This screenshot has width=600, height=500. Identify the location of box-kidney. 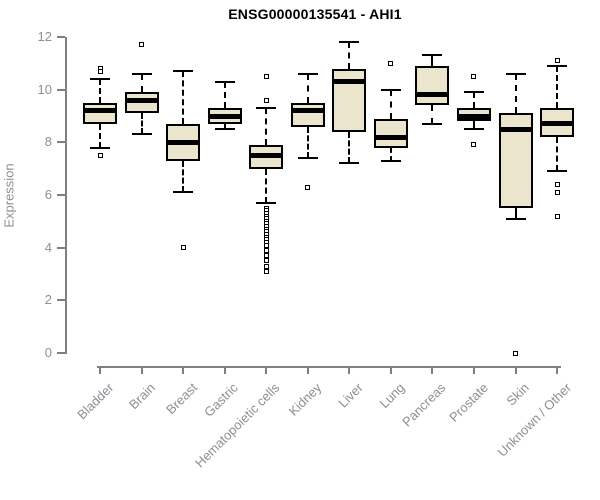
(307, 114).